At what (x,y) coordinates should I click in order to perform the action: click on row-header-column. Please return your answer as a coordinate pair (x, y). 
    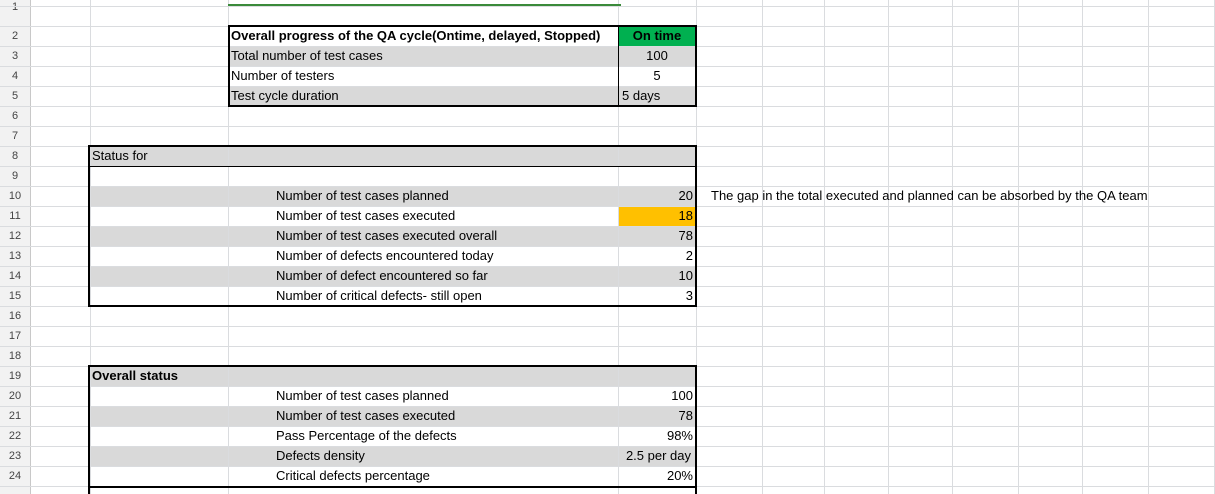
    Looking at the image, I should click on (15, 247).